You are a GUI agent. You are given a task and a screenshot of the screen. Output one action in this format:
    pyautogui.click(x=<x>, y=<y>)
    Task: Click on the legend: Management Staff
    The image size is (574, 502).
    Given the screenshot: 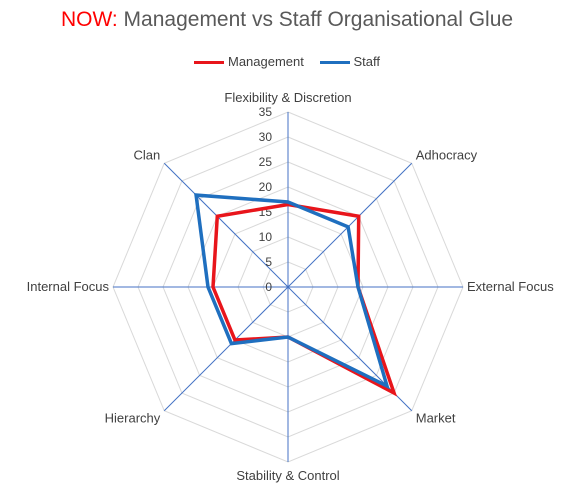 What is the action you would take?
    pyautogui.click(x=287, y=61)
    